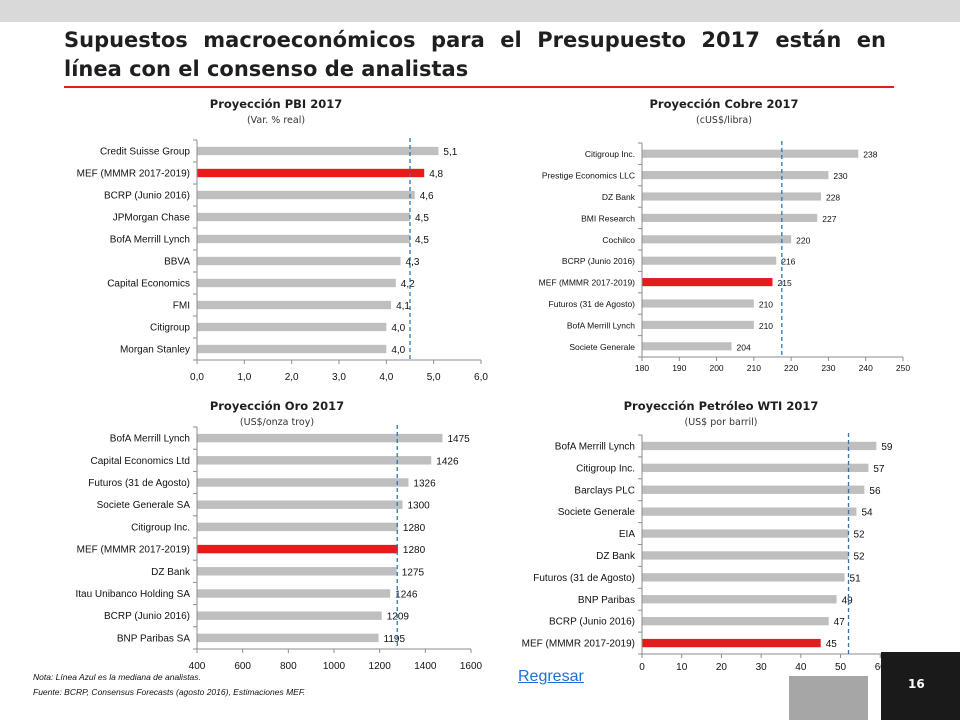  I want to click on x-tick-label: 250, so click(903, 368).